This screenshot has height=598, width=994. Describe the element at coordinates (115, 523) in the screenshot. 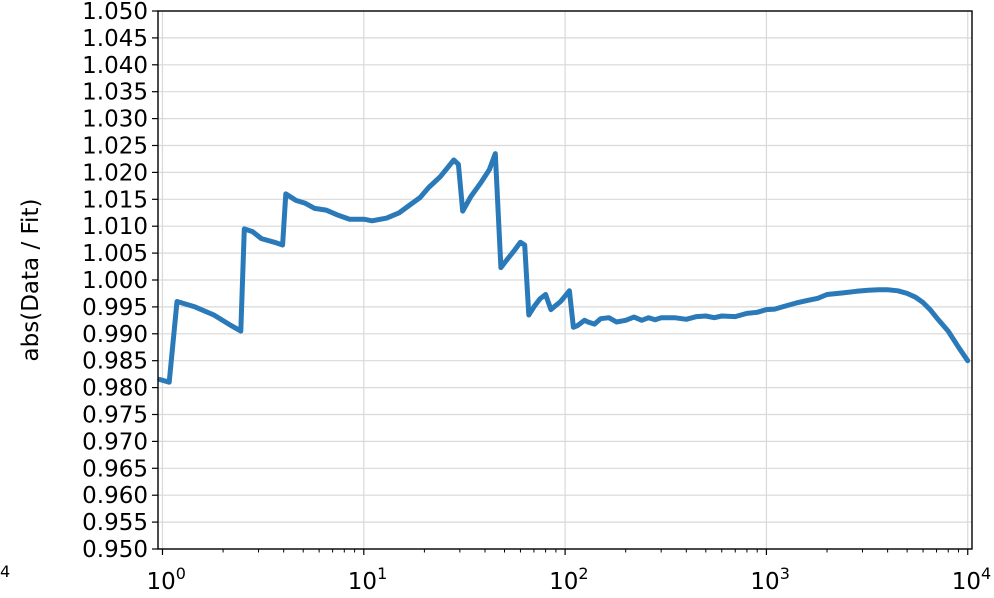

I see `y-tick-label: 0.955` at that location.